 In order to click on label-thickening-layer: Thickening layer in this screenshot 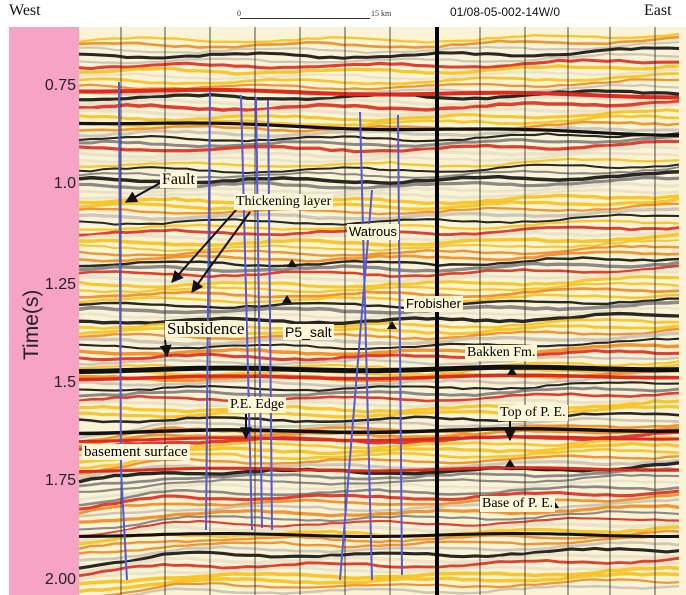, I will do `click(284, 202)`.